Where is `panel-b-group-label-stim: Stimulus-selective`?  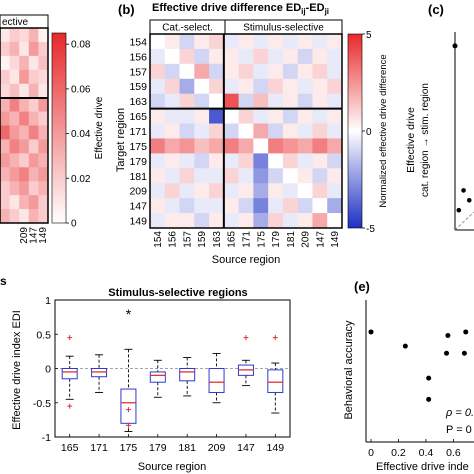
panel-b-group-label-stim: Stimulus-selective is located at coordinates (283, 28).